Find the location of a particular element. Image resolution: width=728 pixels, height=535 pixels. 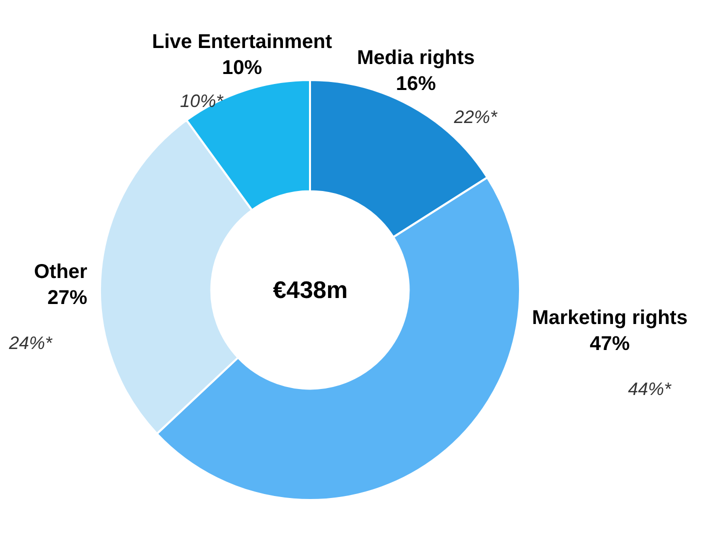

text: 24%* is located at coordinates (31, 343).